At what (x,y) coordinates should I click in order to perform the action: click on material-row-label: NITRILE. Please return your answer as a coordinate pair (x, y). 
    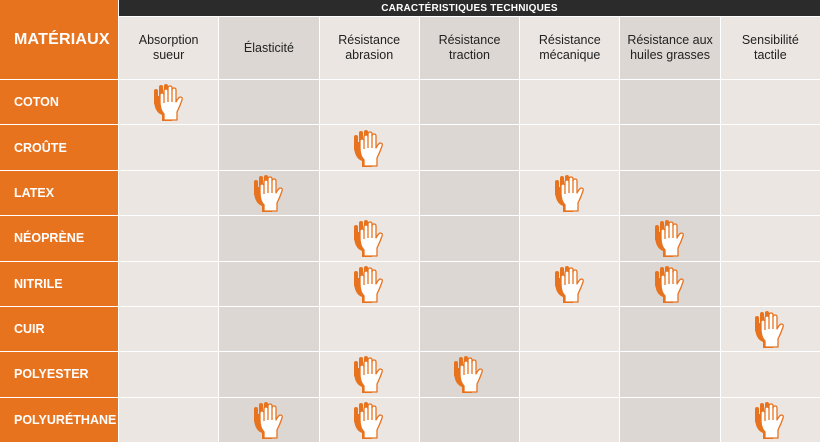
    Looking at the image, I should click on (59, 283).